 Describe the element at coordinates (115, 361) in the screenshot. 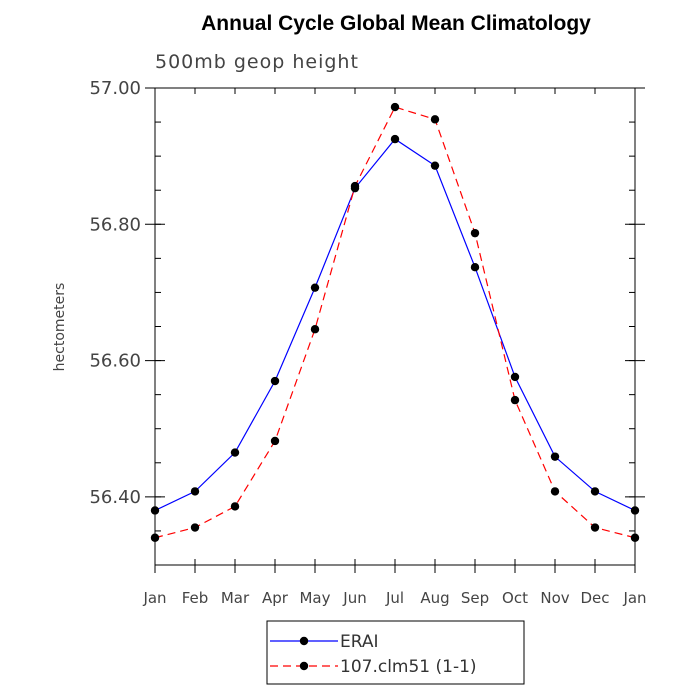

I see `y-tick-label: 56.60` at that location.